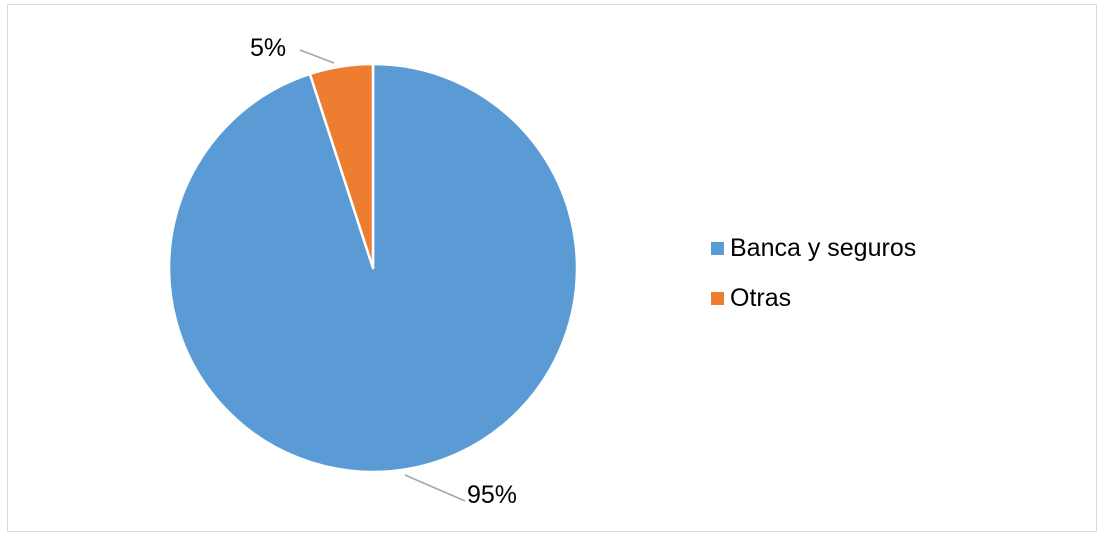 This screenshot has width=1102, height=537. What do you see at coordinates (341, 166) in the screenshot?
I see `pie-slice-otras` at bounding box center [341, 166].